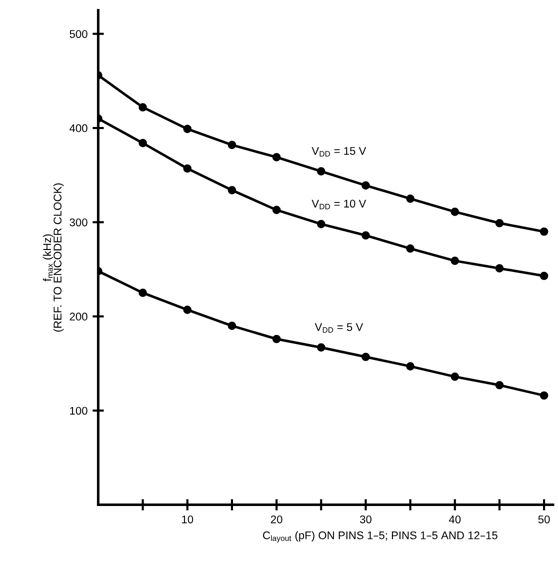 The width and height of the screenshot is (558, 571). I want to click on series-label: V$_{DD}$ = 5 V, so click(339, 328).